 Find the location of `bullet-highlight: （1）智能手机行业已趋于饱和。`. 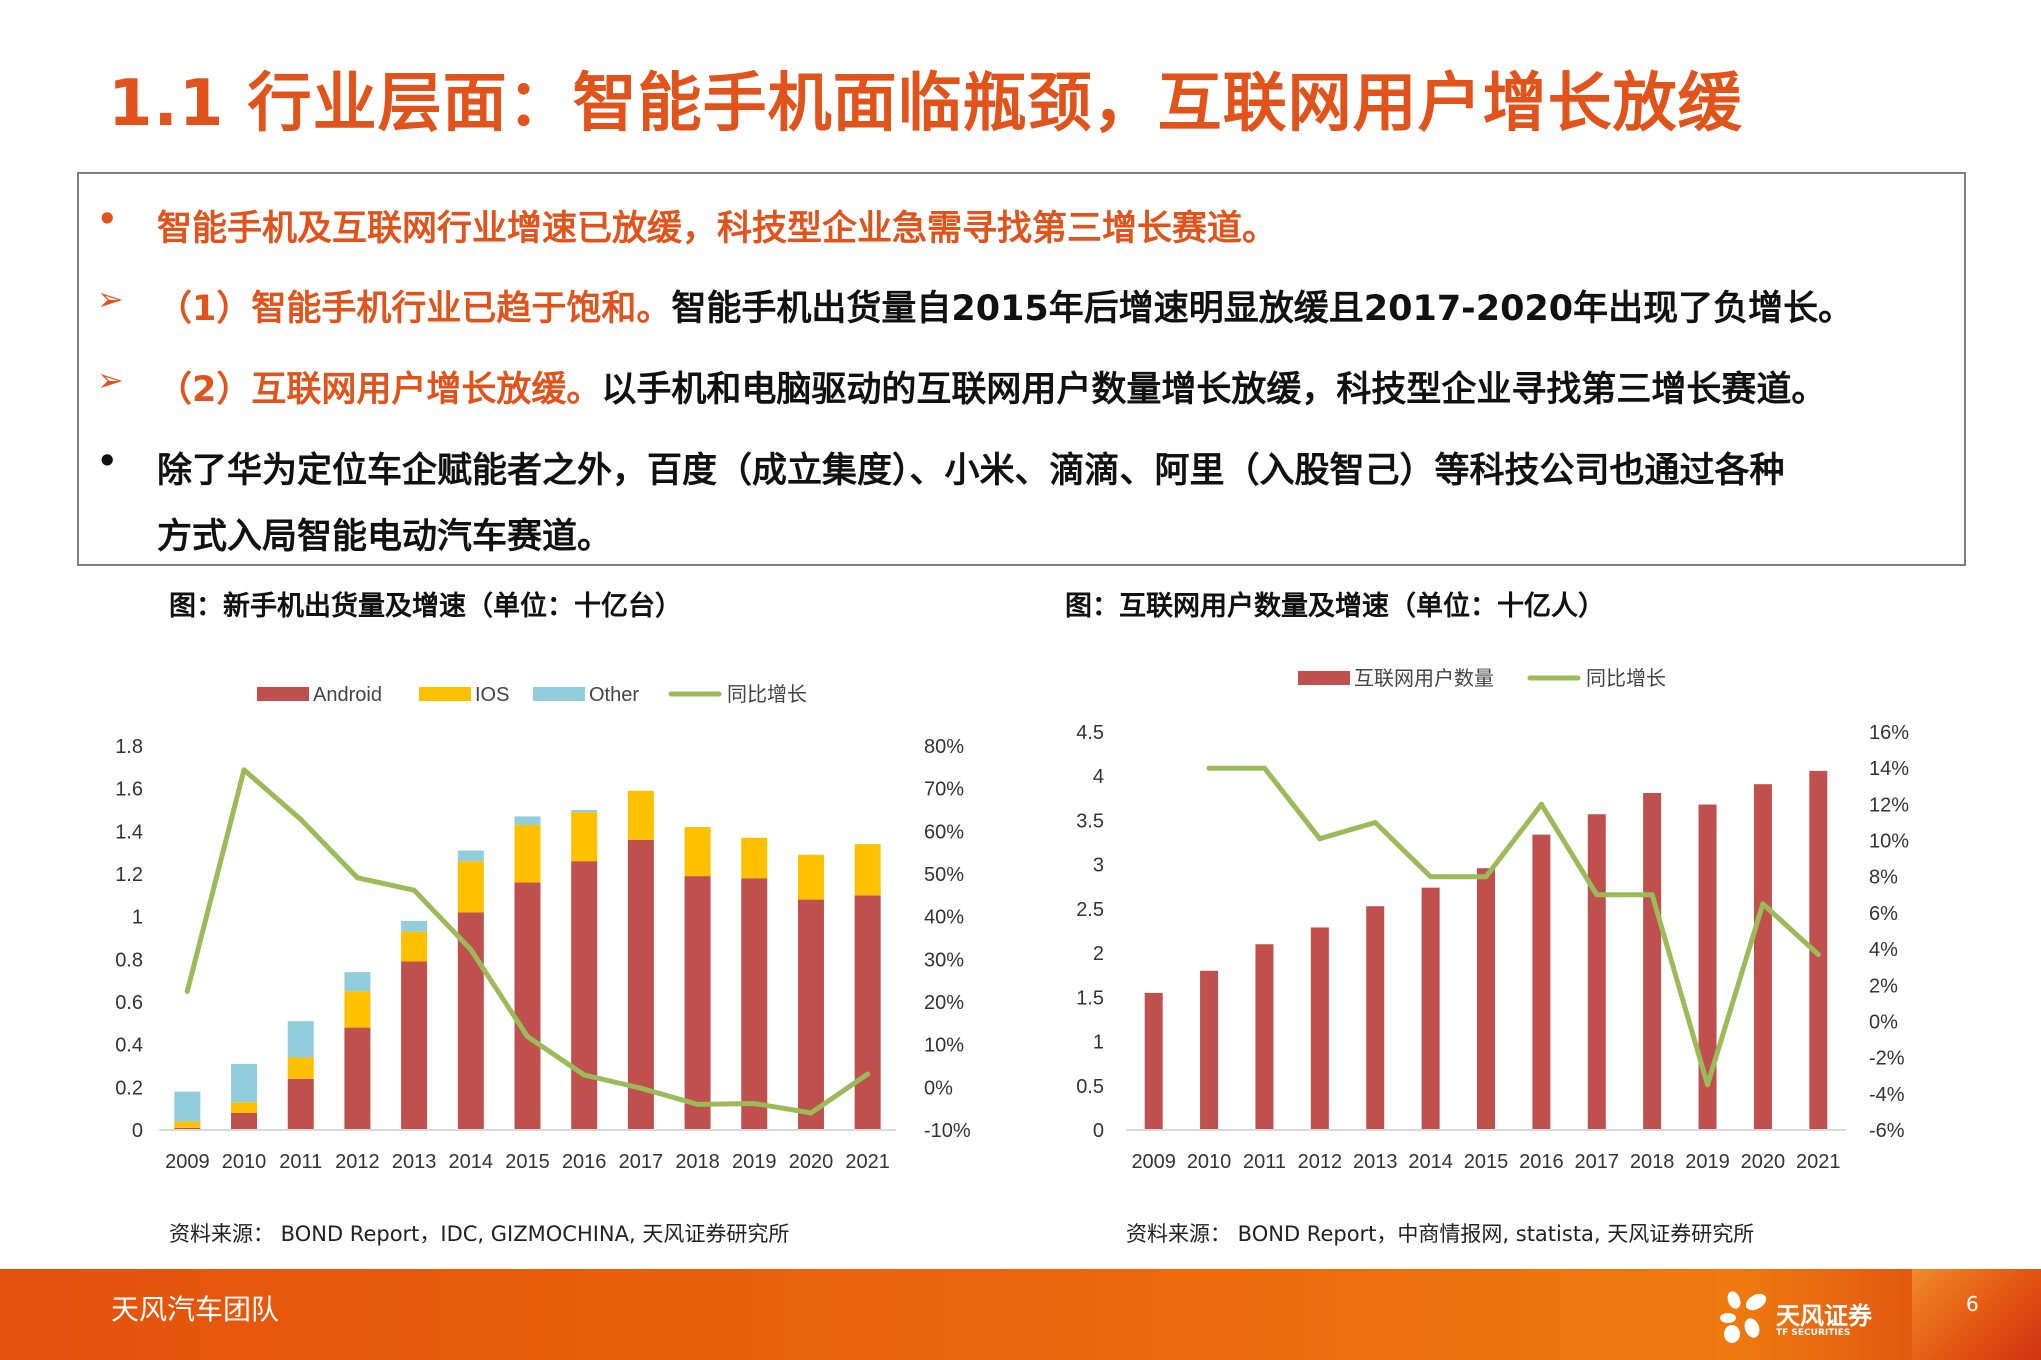

bullet-highlight: （1）智能手机行业已趋于饱和。 is located at coordinates (414, 309).